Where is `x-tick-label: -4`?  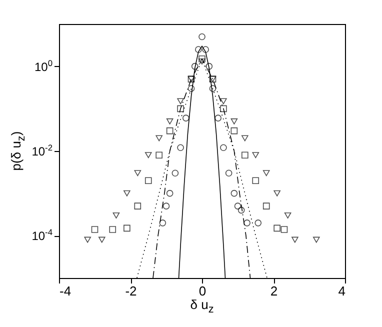 x-tick-label: -4 is located at coordinates (66, 291).